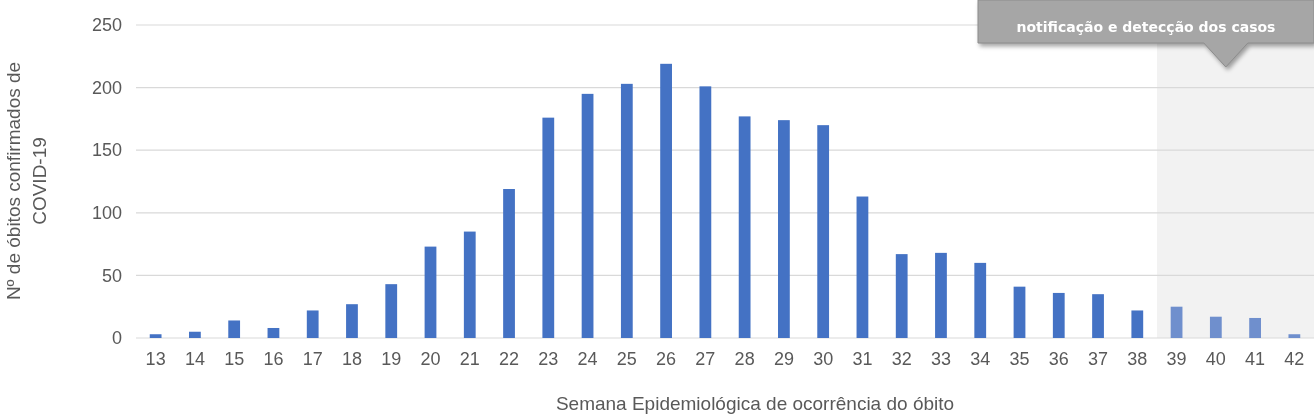  What do you see at coordinates (430, 358) in the screenshot?
I see `x-tick-label: 20` at bounding box center [430, 358].